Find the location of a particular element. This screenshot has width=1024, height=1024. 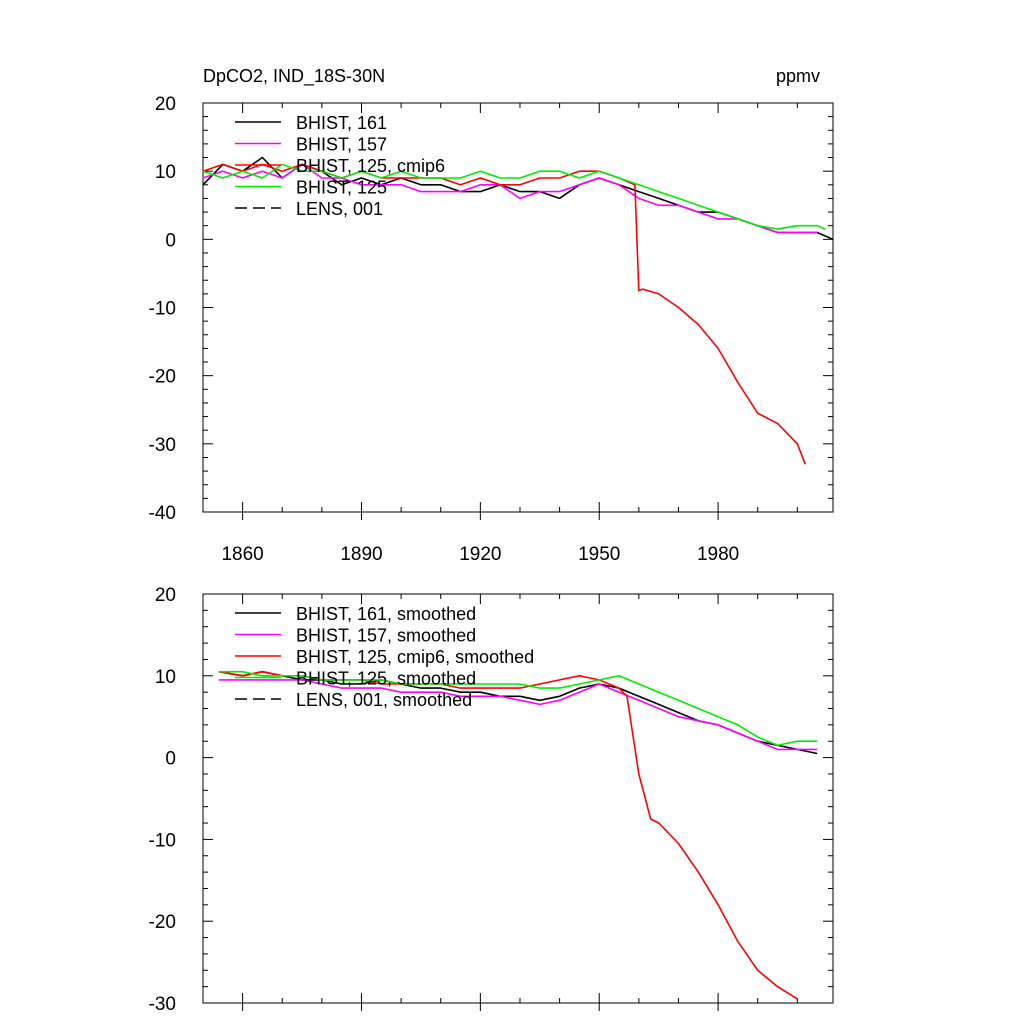

x-tick-label: 1980 is located at coordinates (718, 554).